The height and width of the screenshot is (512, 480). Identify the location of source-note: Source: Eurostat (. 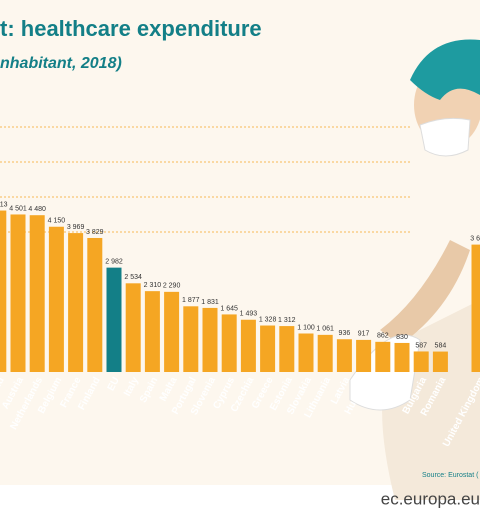
(450, 475).